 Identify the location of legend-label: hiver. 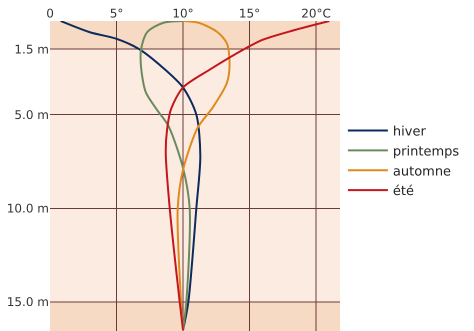
(409, 132).